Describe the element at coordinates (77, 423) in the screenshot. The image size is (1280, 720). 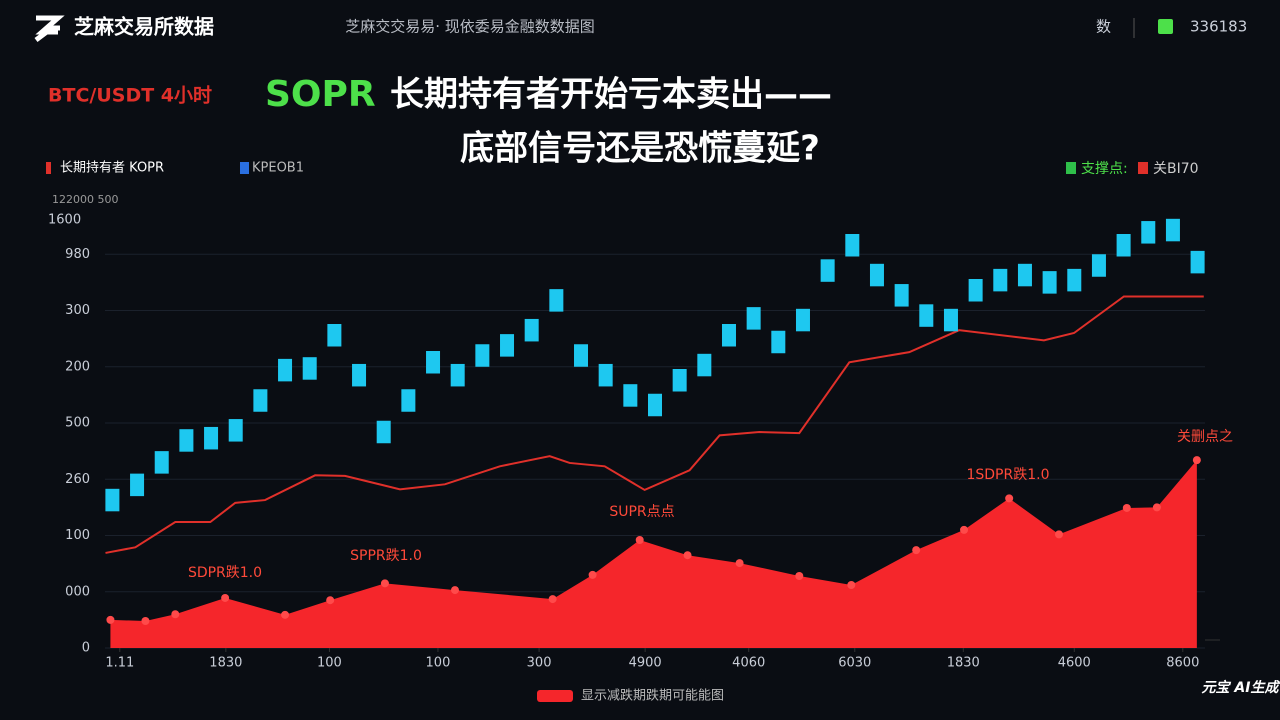
I see `y-tick-label: 500` at that location.